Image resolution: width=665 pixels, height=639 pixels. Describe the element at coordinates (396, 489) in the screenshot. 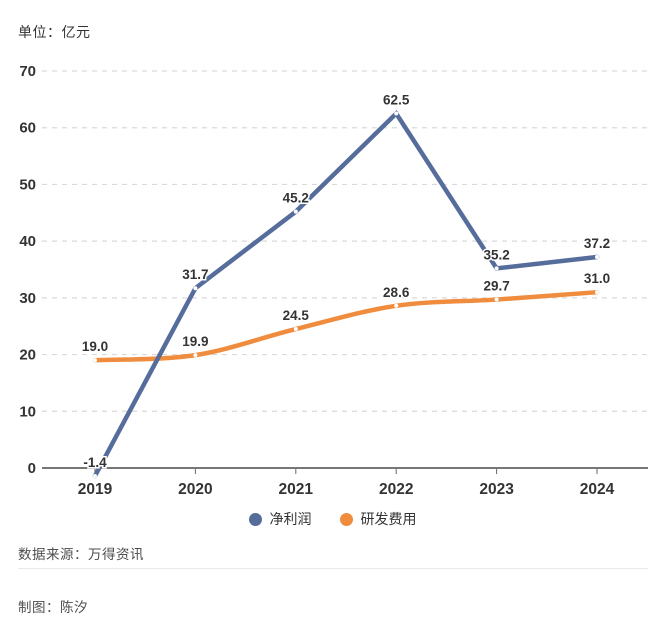

I see `x-axis-label: 2022` at that location.